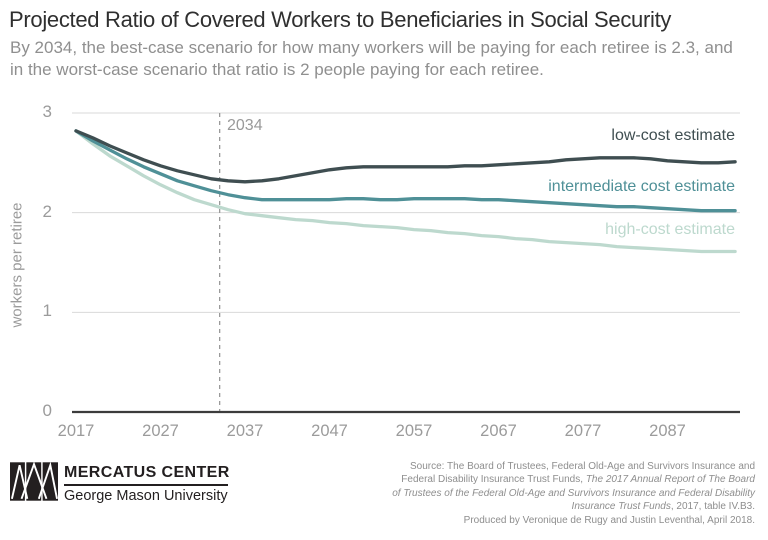 The image size is (768, 540). Describe the element at coordinates (673, 135) in the screenshot. I see `legend-low-cost-estimate: low-cost estimate` at that location.